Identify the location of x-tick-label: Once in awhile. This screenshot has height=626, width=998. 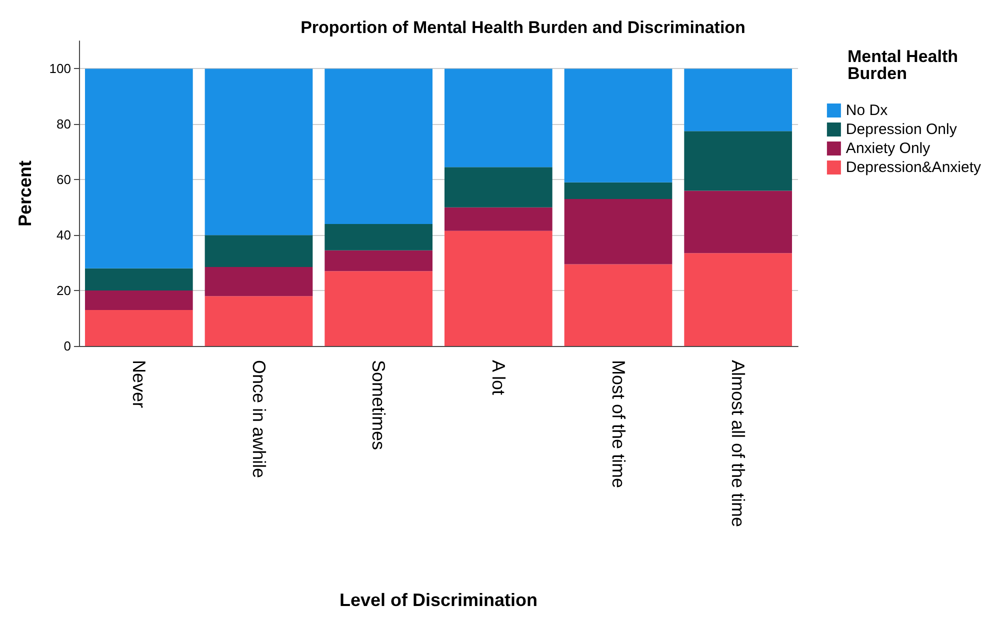
(258, 419).